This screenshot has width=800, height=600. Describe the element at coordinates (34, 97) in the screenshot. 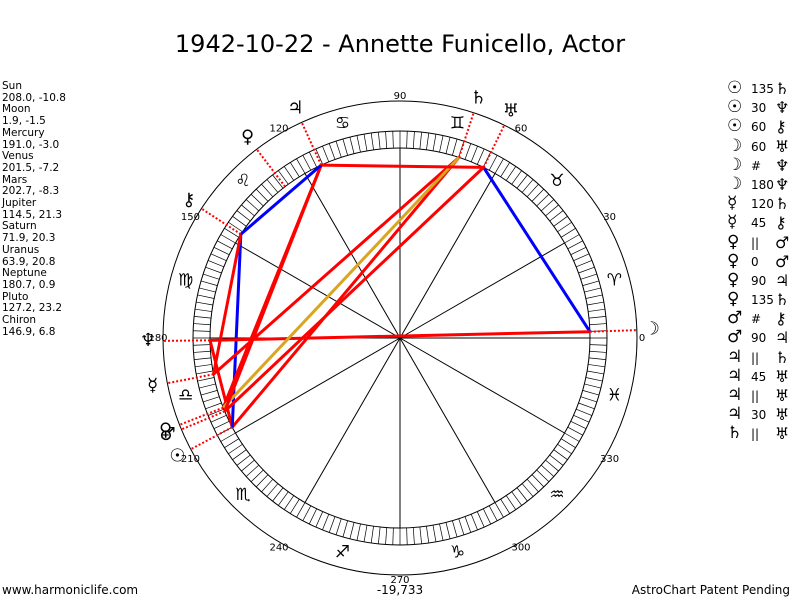

I see `planet-coords: 208.0, -10.8` at that location.